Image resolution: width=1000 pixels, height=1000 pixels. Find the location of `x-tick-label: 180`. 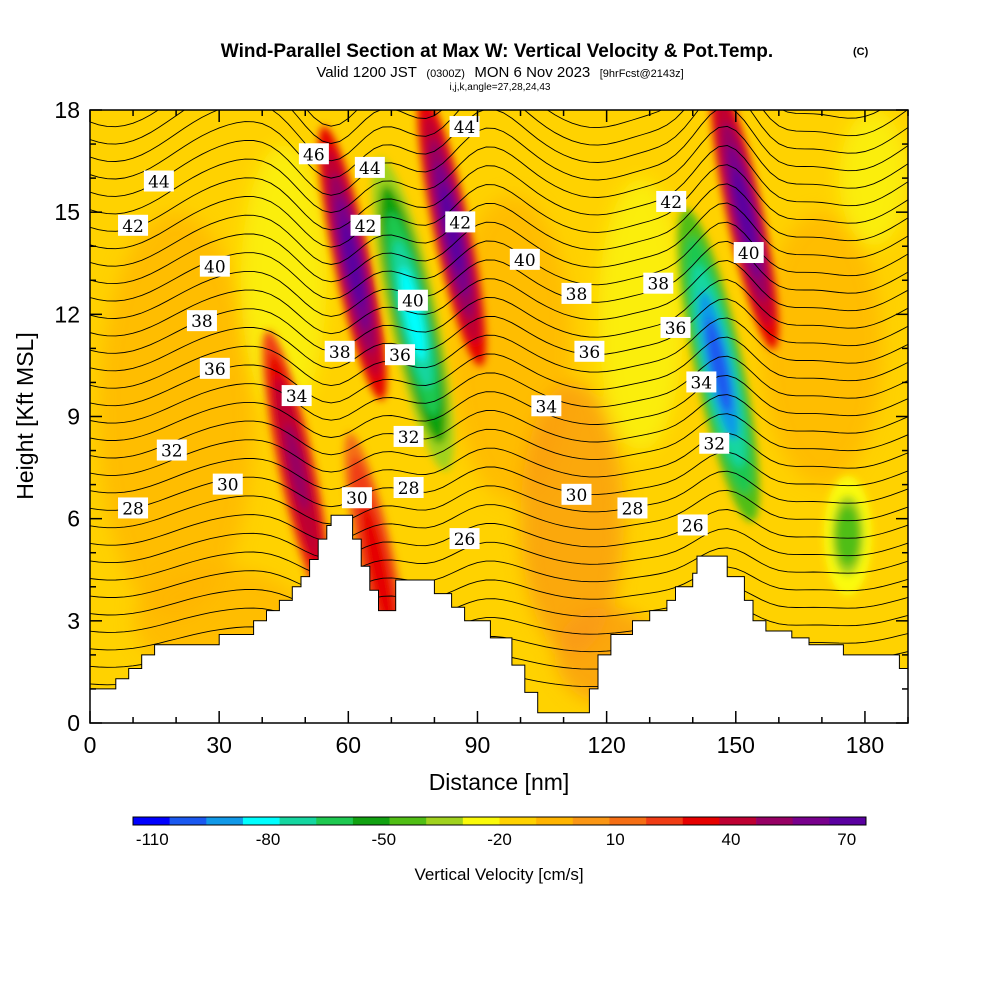

x-tick-label: 180 is located at coordinates (865, 745).